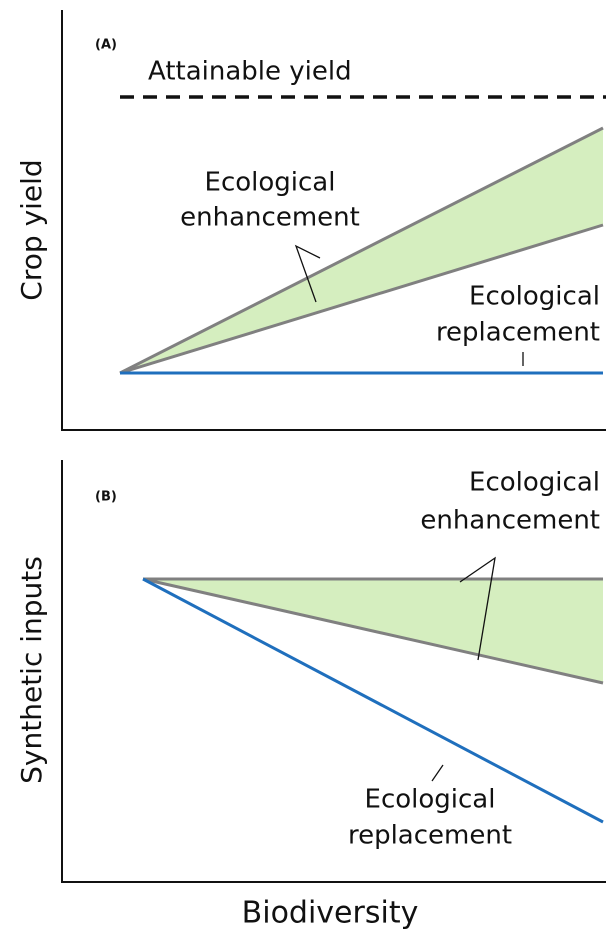 The height and width of the screenshot is (934, 606). I want to click on y-axis-label: Synthetic inputs, so click(31, 670).